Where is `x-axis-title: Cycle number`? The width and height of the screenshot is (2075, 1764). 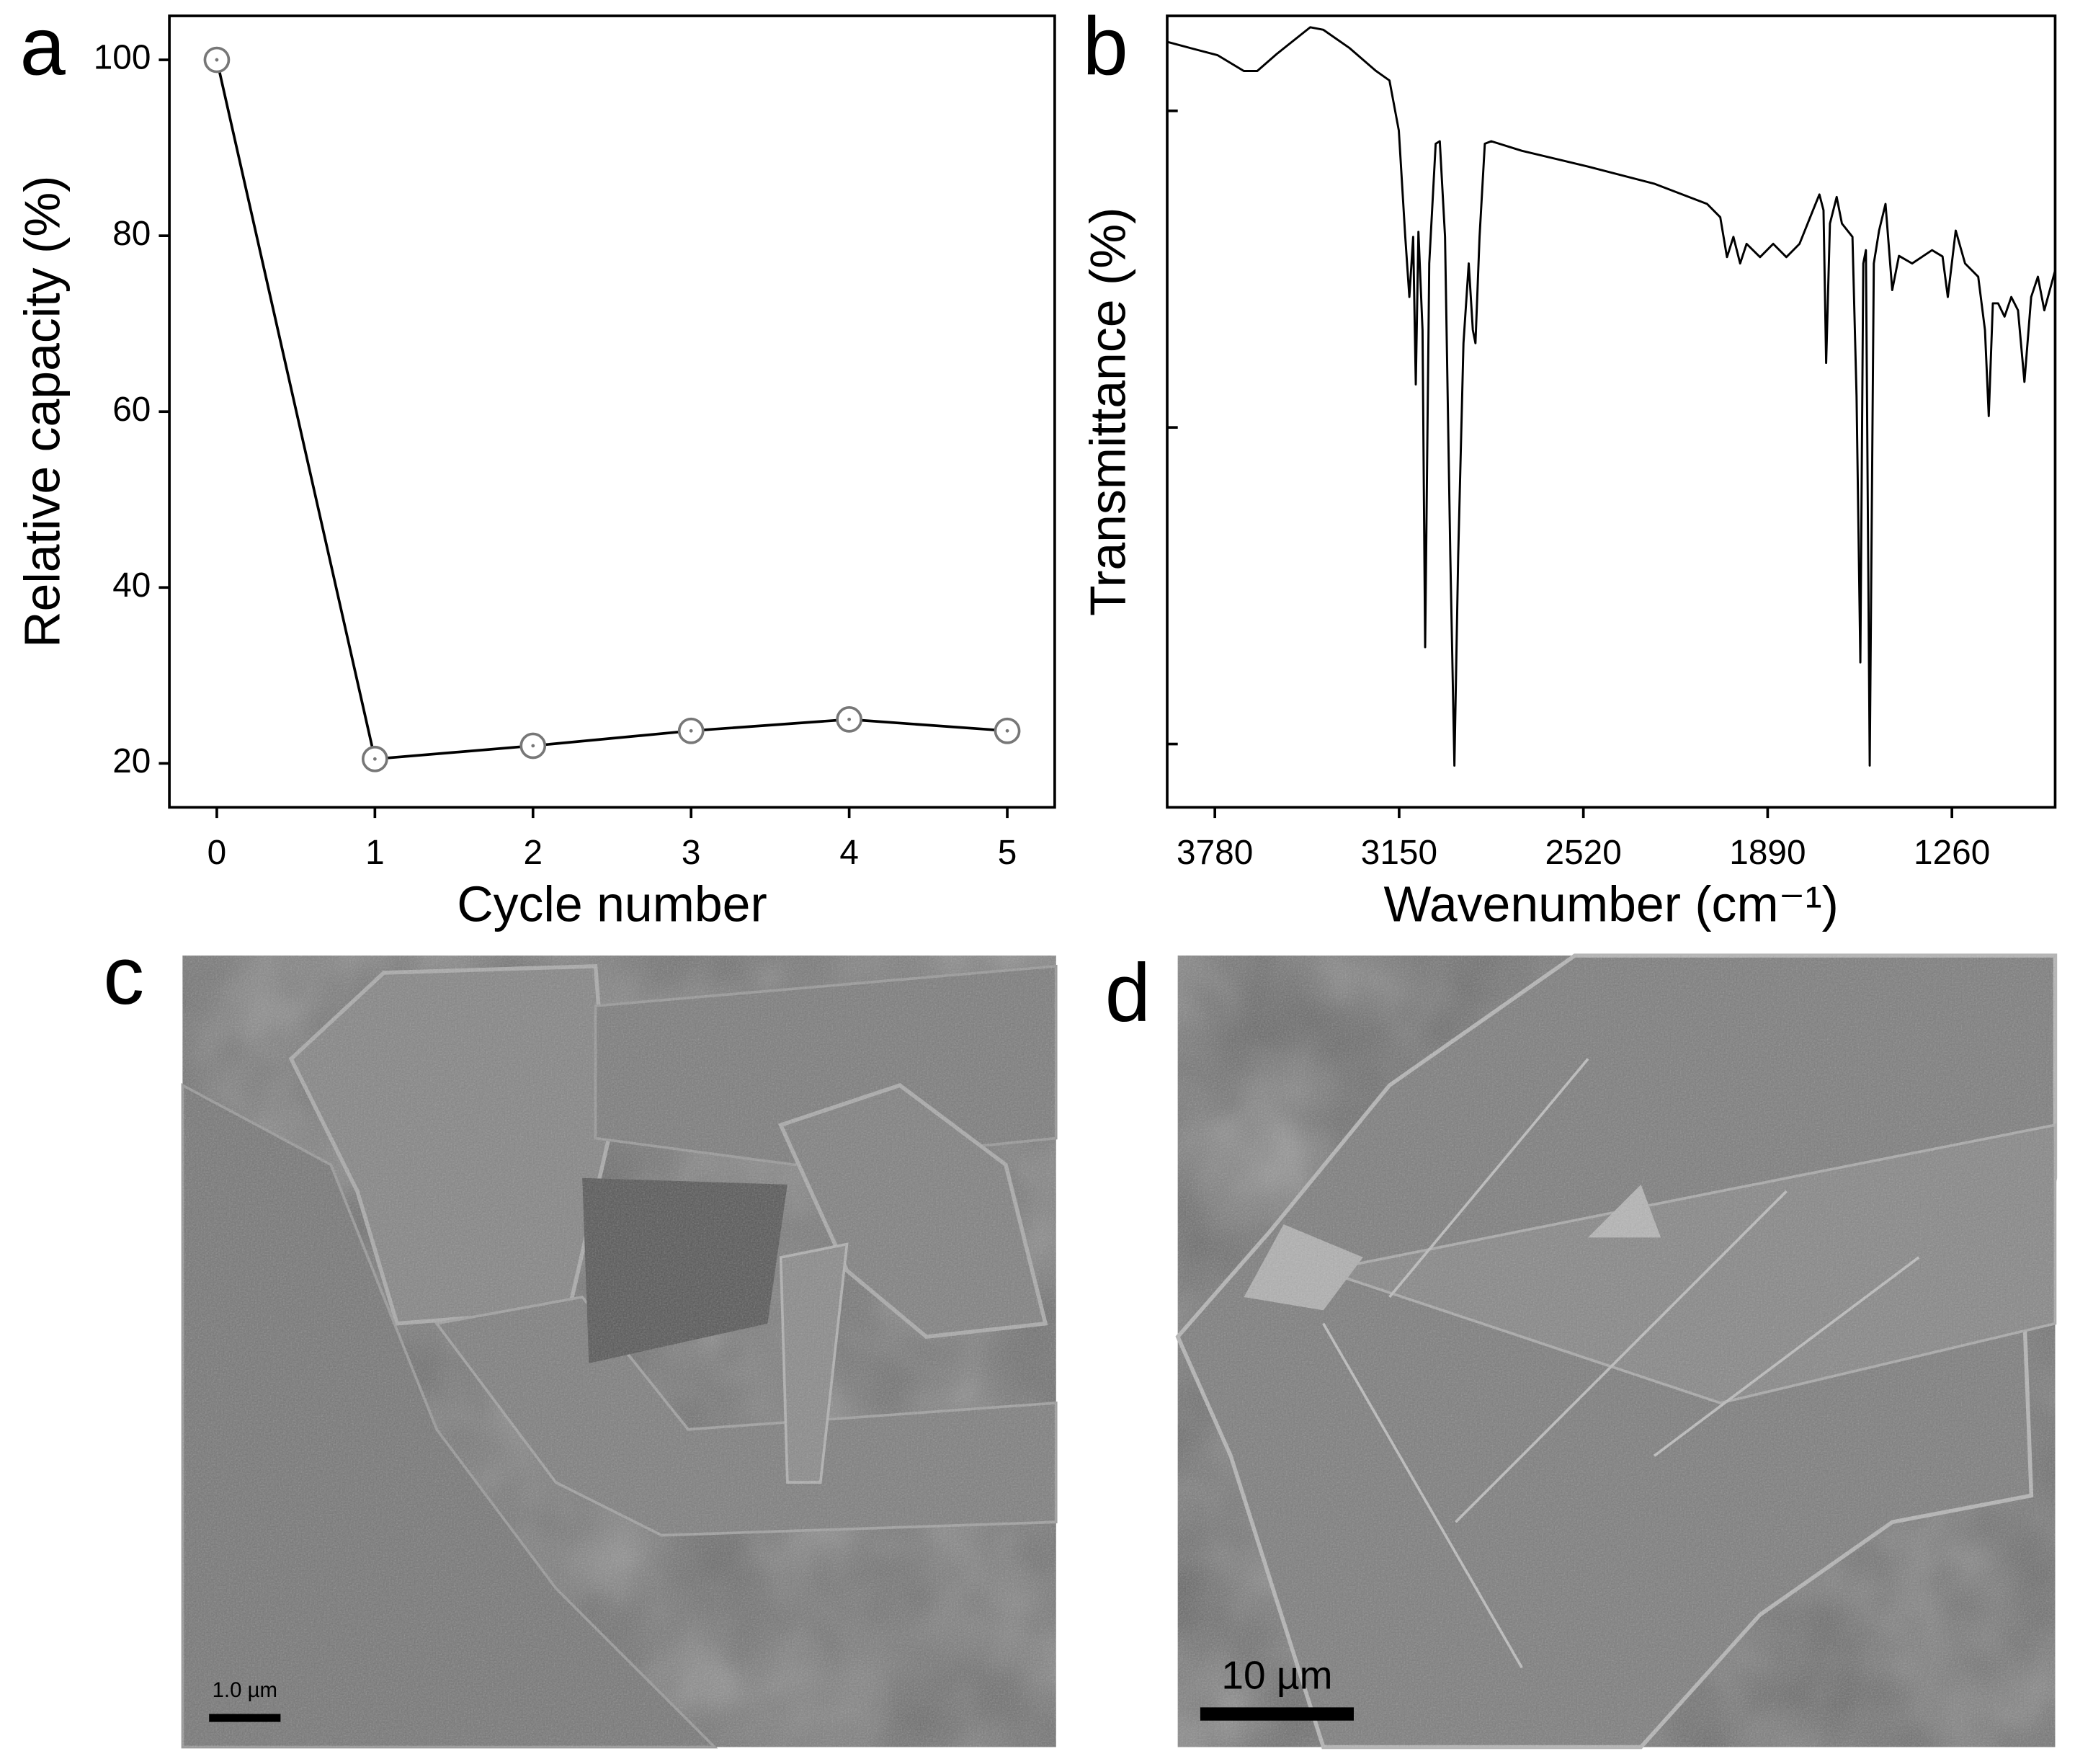 x-axis-title: Cycle number is located at coordinates (612, 904).